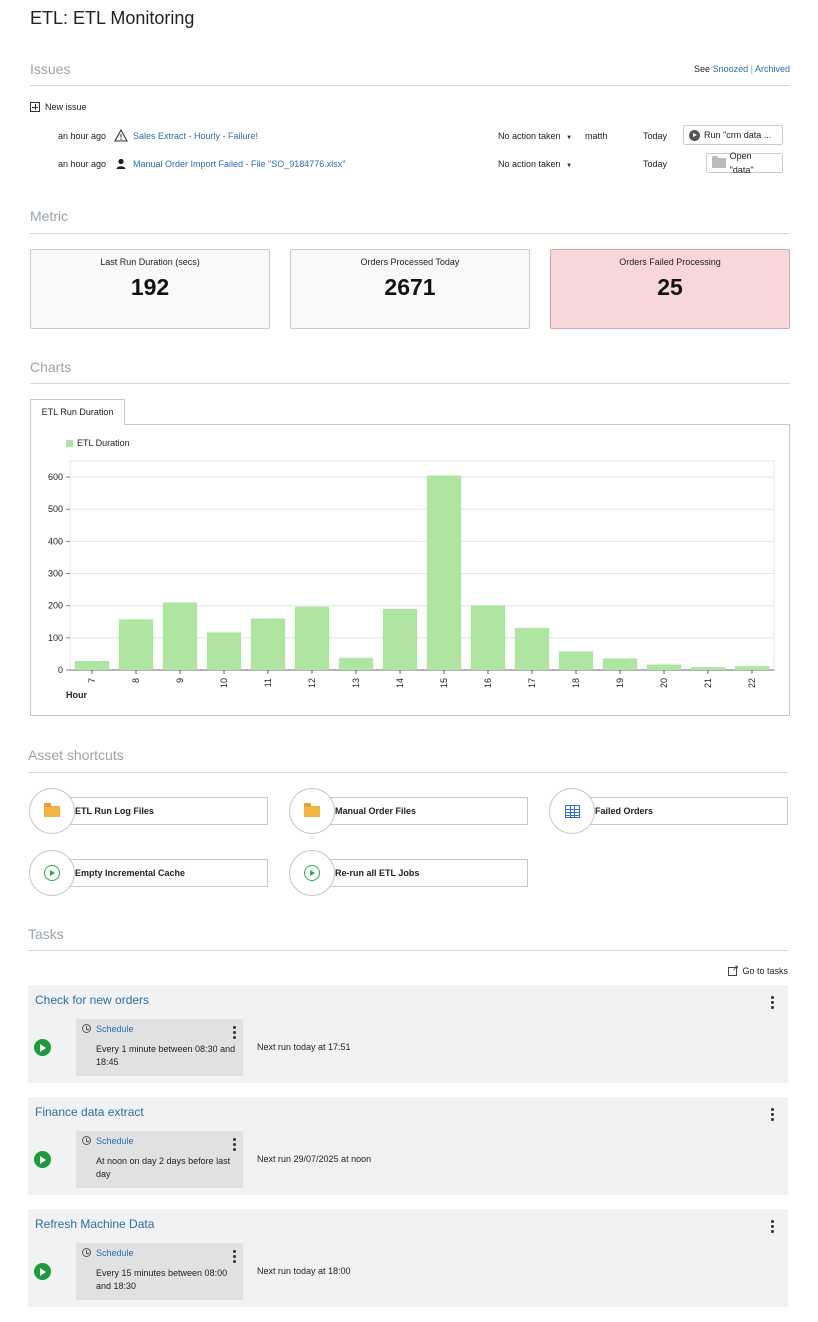  I want to click on y-tick-label: 600, so click(55, 477).